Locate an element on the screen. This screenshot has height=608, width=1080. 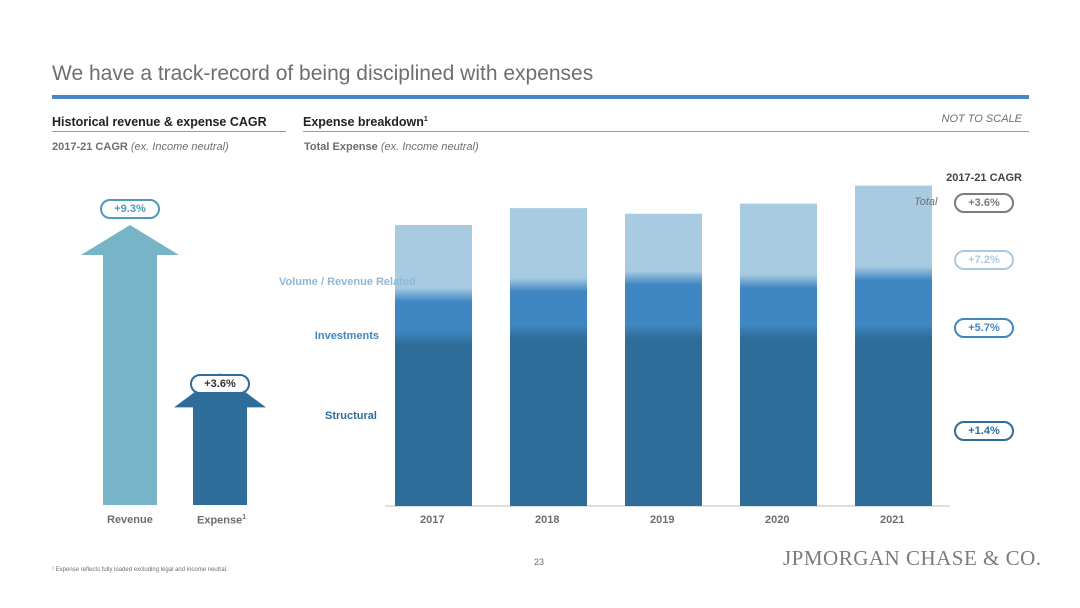
cagr-arrow-chart is located at coordinates (173, 365).